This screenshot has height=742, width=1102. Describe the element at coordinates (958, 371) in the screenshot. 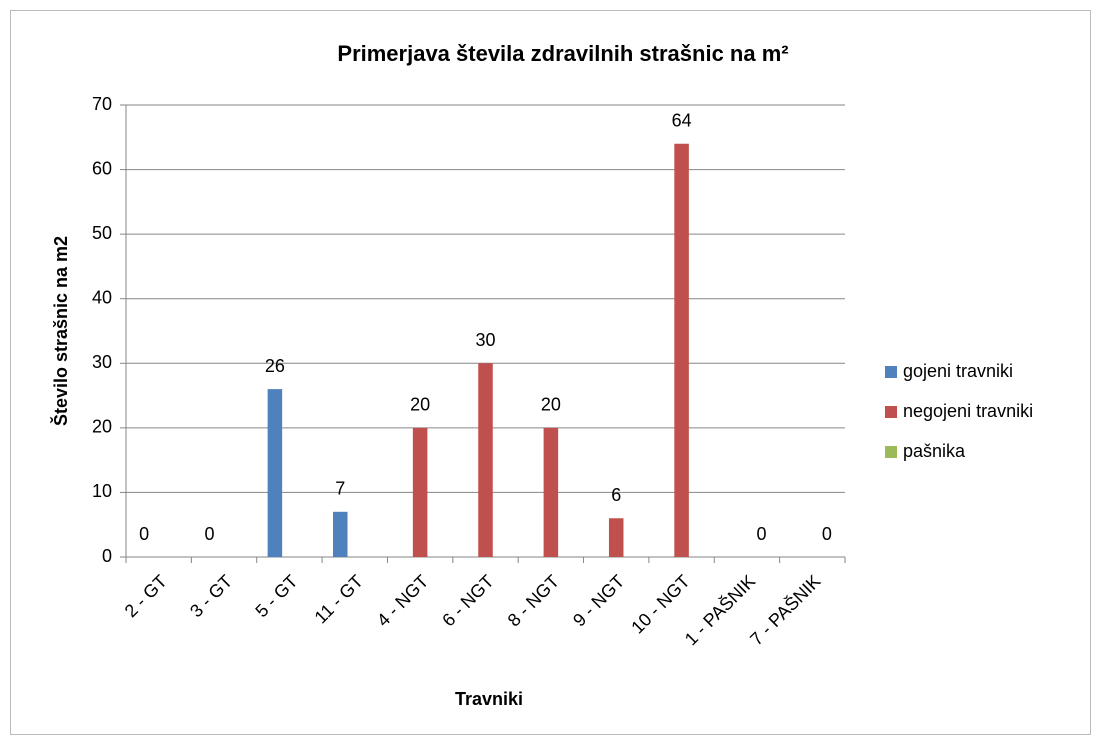

I see `legend-label: gojeni travniki` at that location.